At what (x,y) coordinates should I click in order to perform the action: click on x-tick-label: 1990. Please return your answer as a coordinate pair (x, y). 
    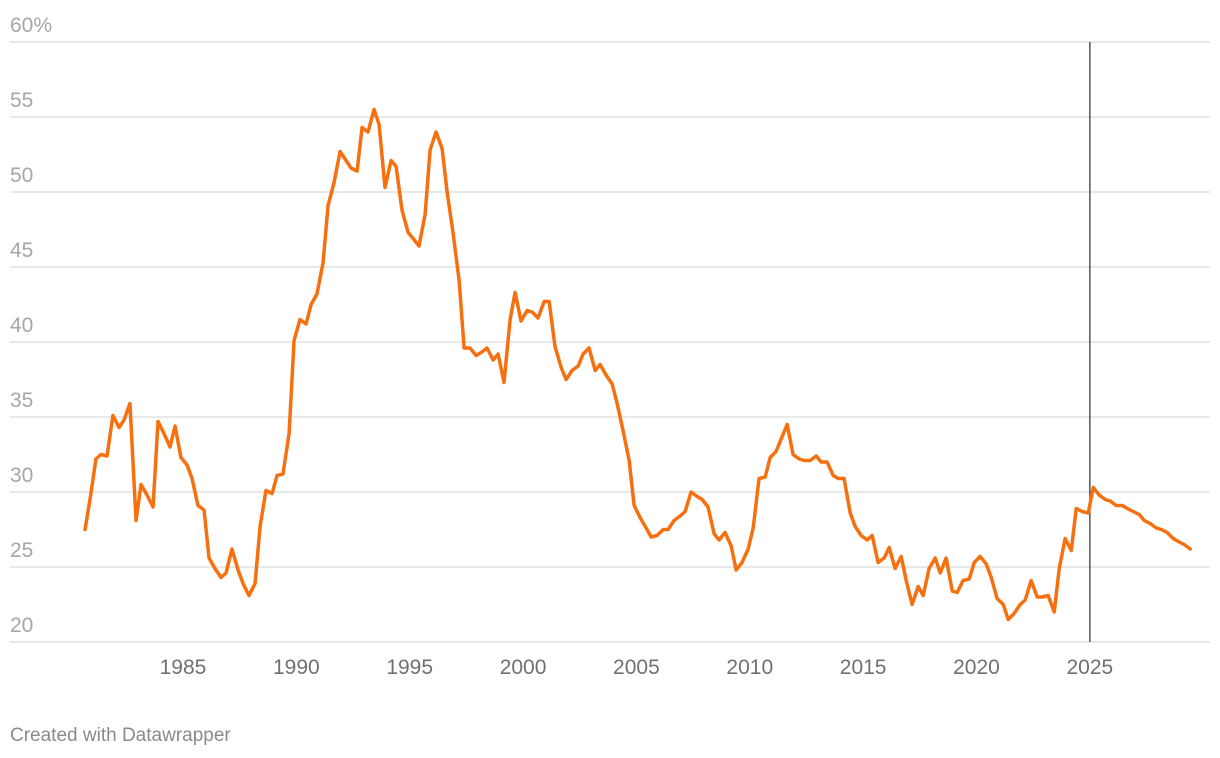
    Looking at the image, I should click on (296, 667).